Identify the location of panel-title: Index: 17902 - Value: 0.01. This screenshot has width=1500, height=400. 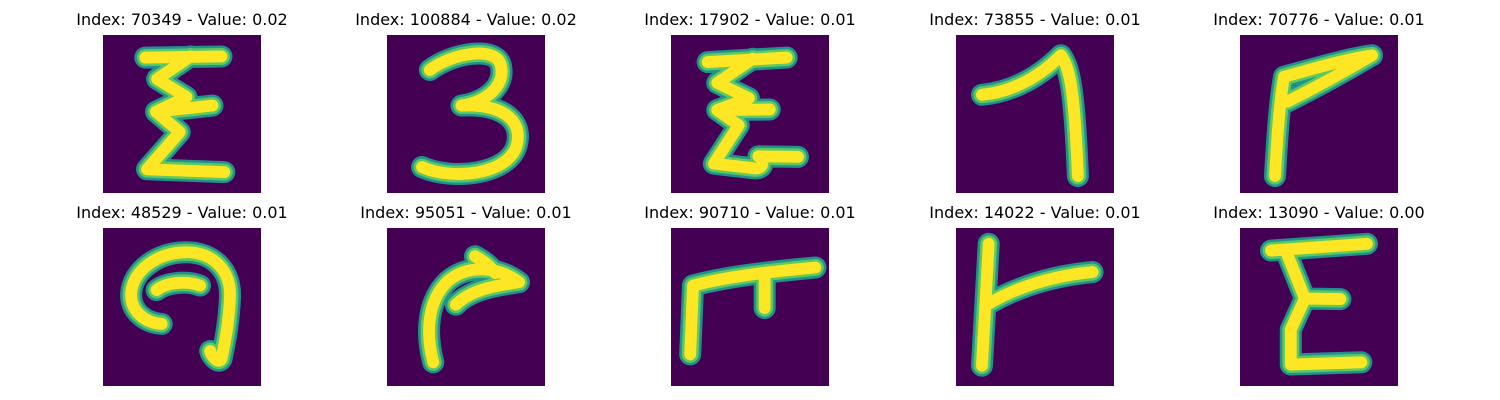
(750, 20).